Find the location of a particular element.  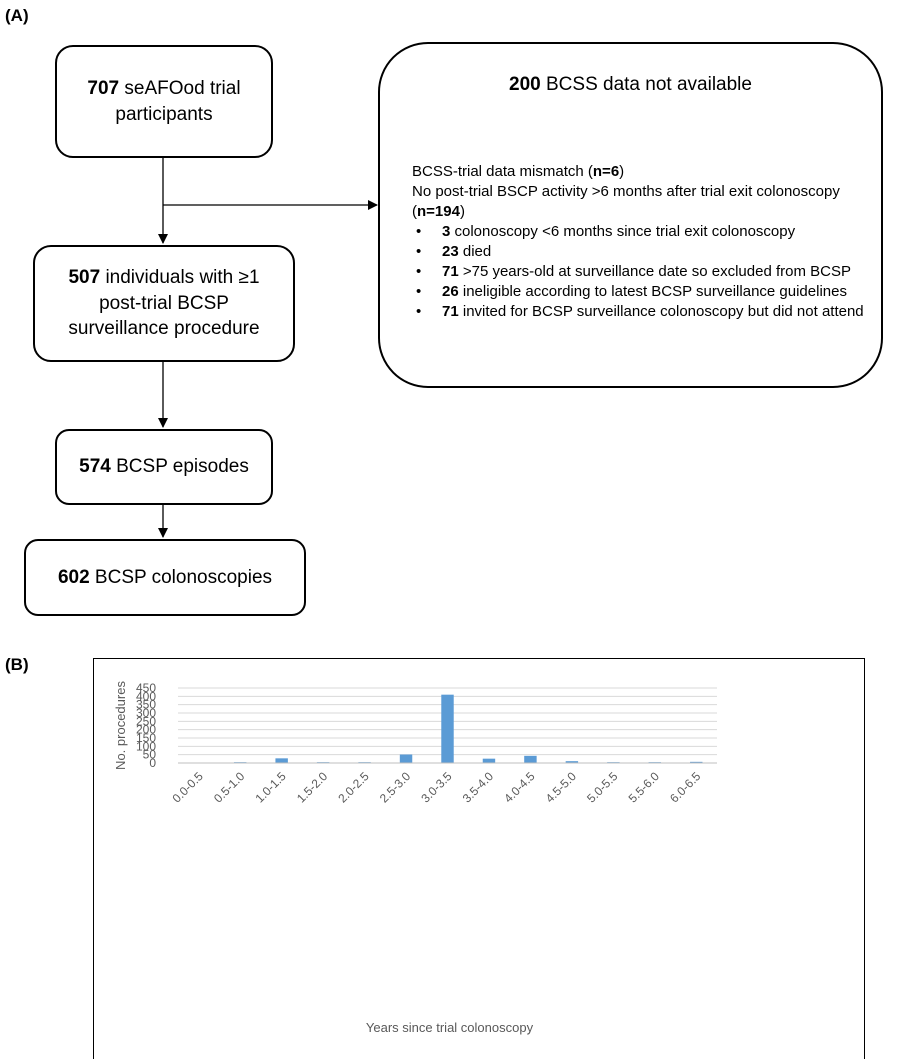

colonoscopies-text: BCSP colonoscopies is located at coordinates (181, 577).